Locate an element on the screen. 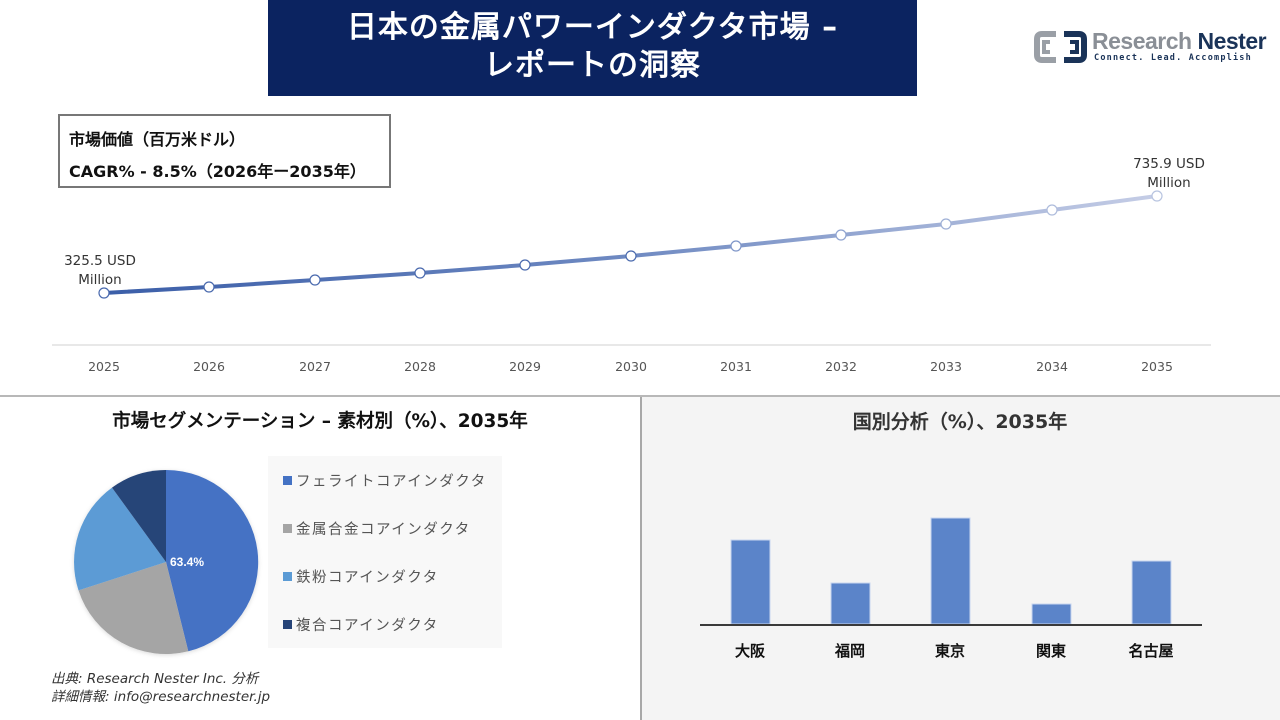 The width and height of the screenshot is (1280, 720). start-value-label-line1: 325.5 USD is located at coordinates (100, 261).